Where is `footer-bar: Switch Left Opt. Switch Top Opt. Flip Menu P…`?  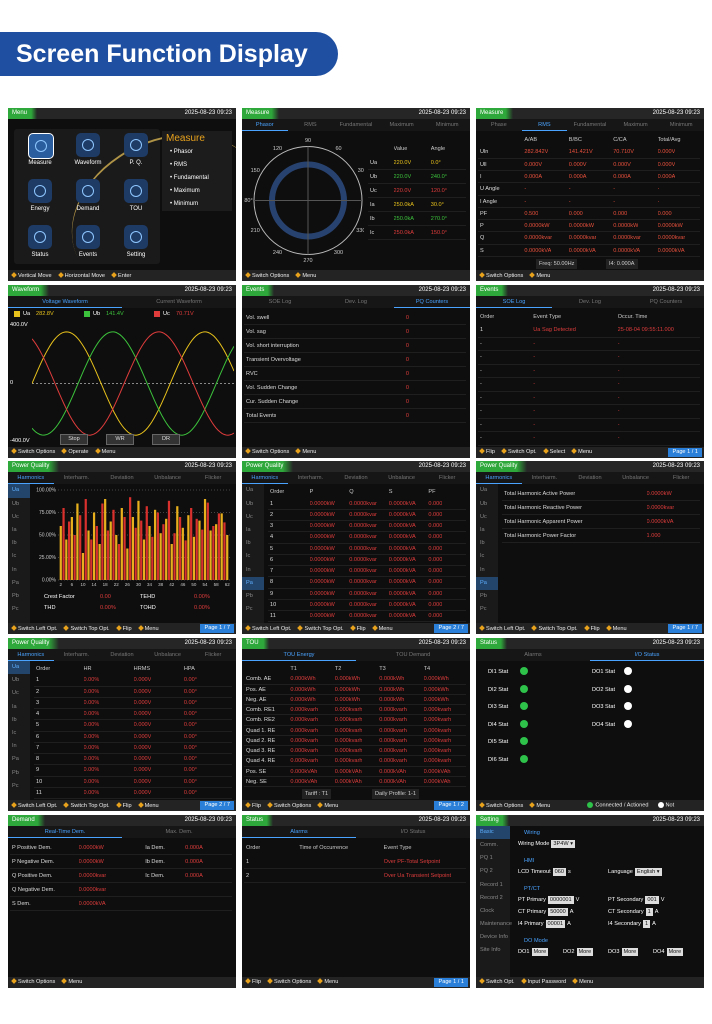
footer-bar: Switch Left Opt. Switch Top Opt. Flip Menu P… is located at coordinates (356, 629).